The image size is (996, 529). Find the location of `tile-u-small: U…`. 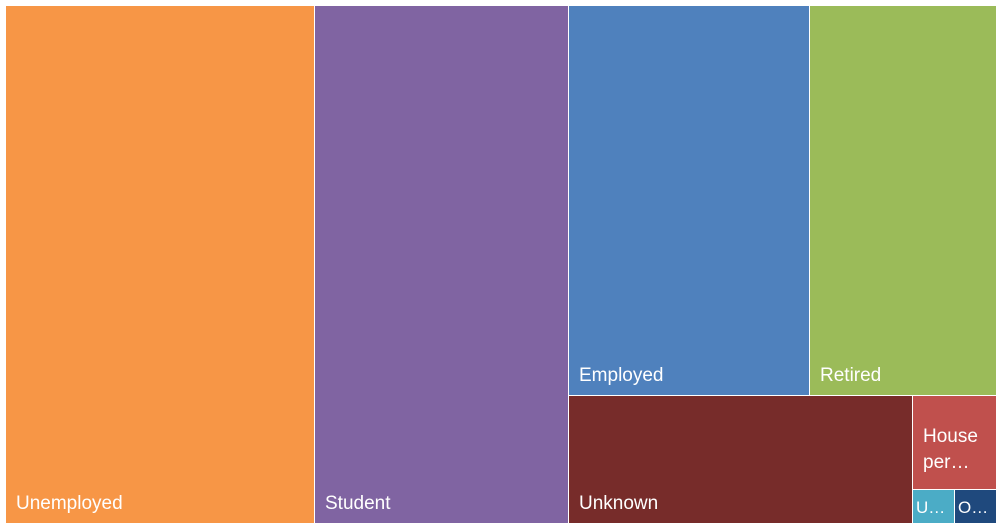

tile-u-small: U… is located at coordinates (933, 506).